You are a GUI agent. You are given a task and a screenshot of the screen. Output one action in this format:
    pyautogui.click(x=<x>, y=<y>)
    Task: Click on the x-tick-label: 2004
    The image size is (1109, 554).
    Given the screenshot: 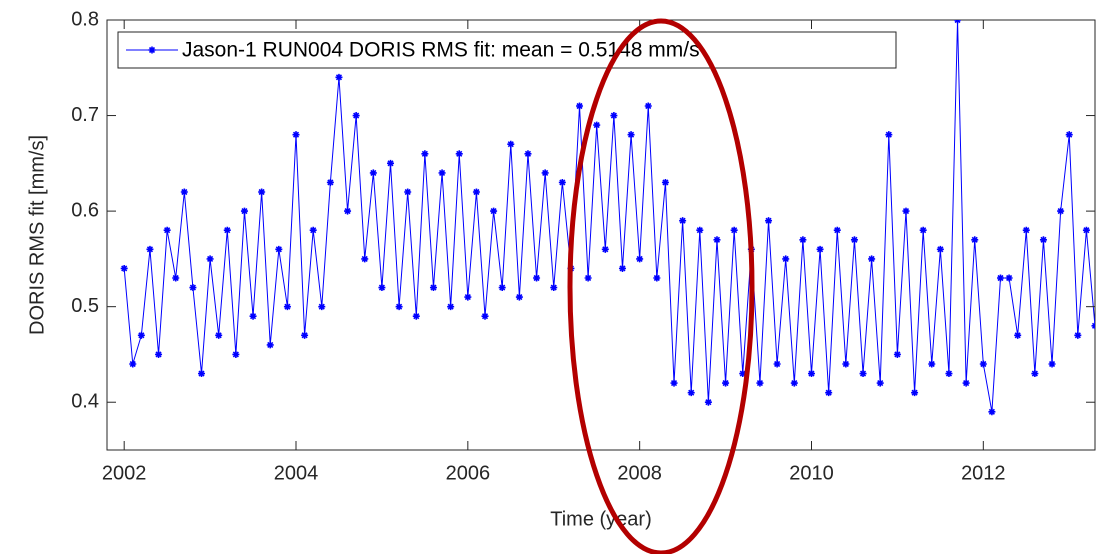 What is the action you would take?
    pyautogui.click(x=296, y=473)
    